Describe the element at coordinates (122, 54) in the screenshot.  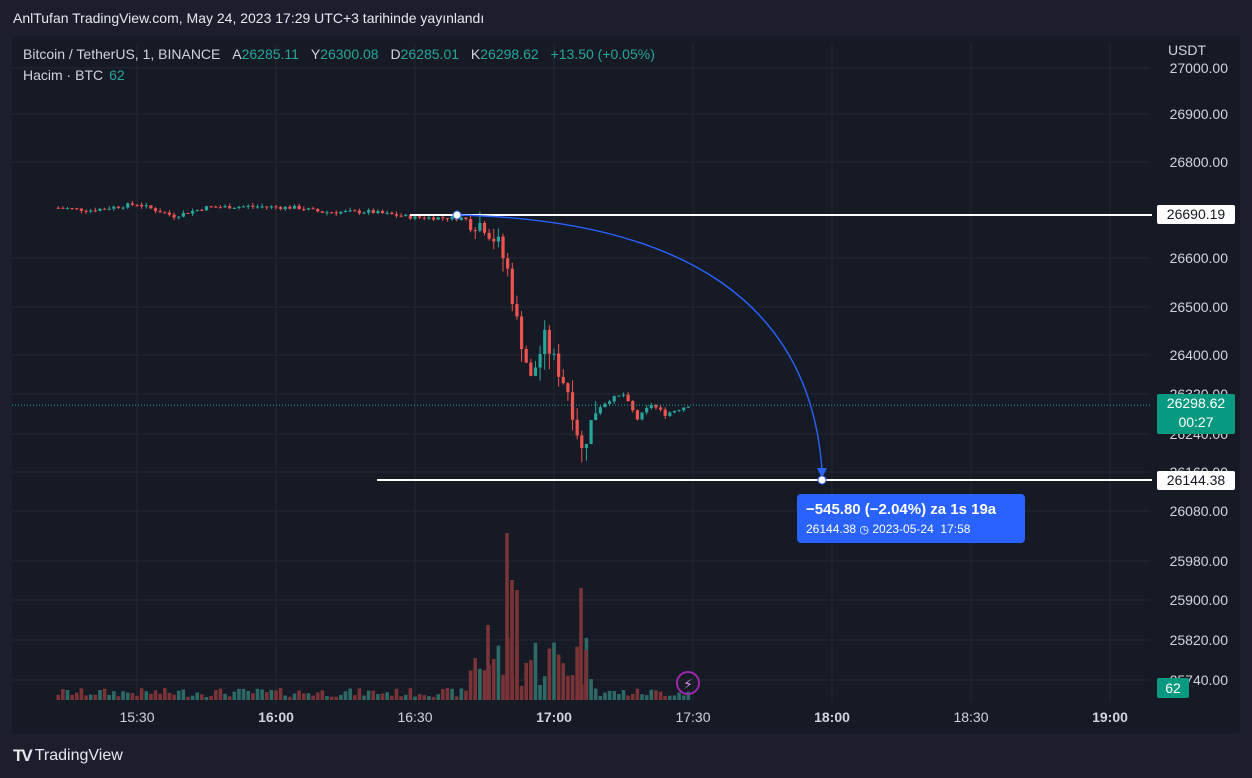
I see `legend-symbol: Bitcoin / TetherUS, 1, BINANCE` at that location.